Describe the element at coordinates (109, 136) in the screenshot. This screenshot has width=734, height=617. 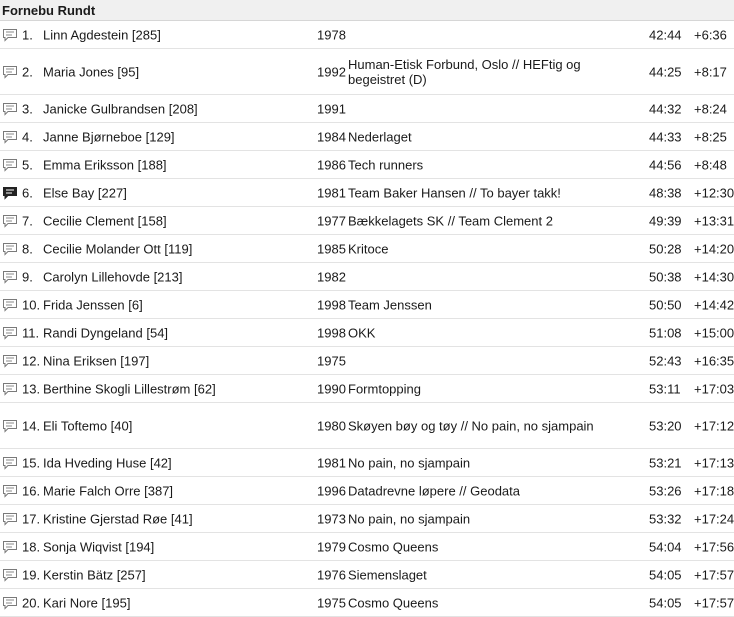
I see `runner-name: Janne Bjørneboe [129]` at that location.